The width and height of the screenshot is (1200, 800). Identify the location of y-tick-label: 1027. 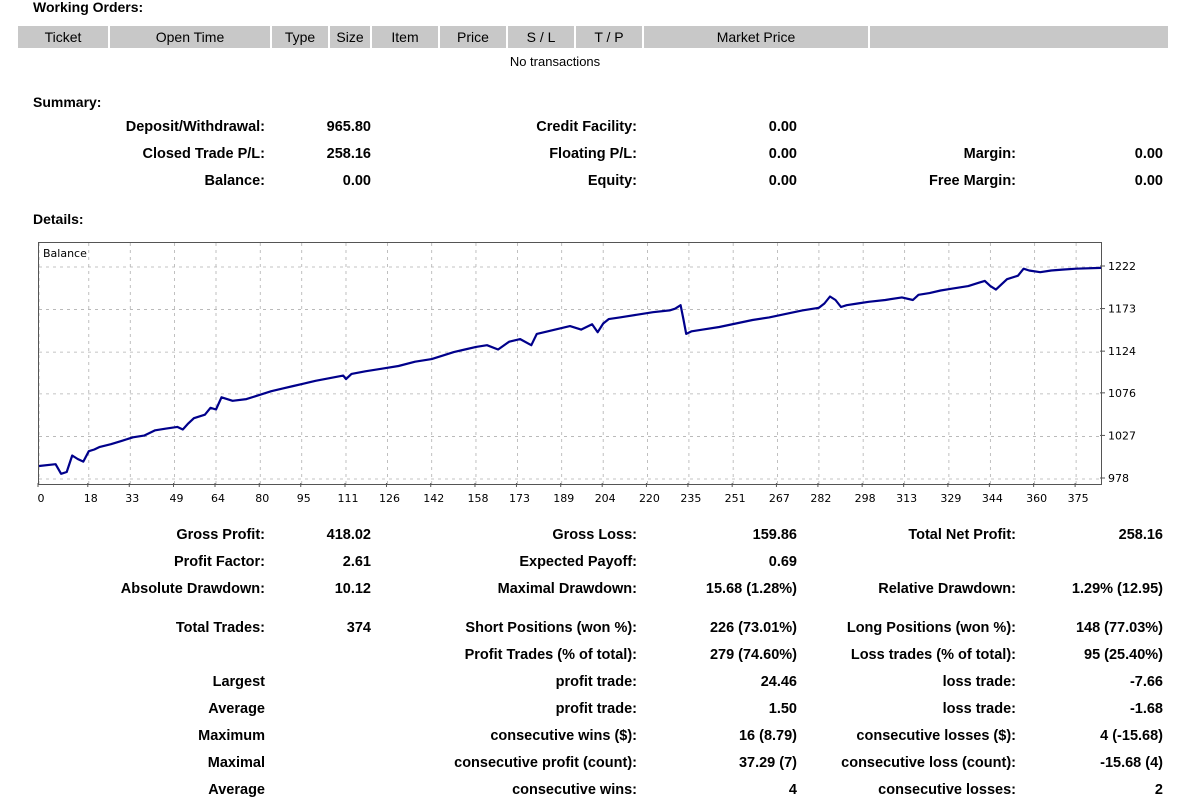
(1122, 435).